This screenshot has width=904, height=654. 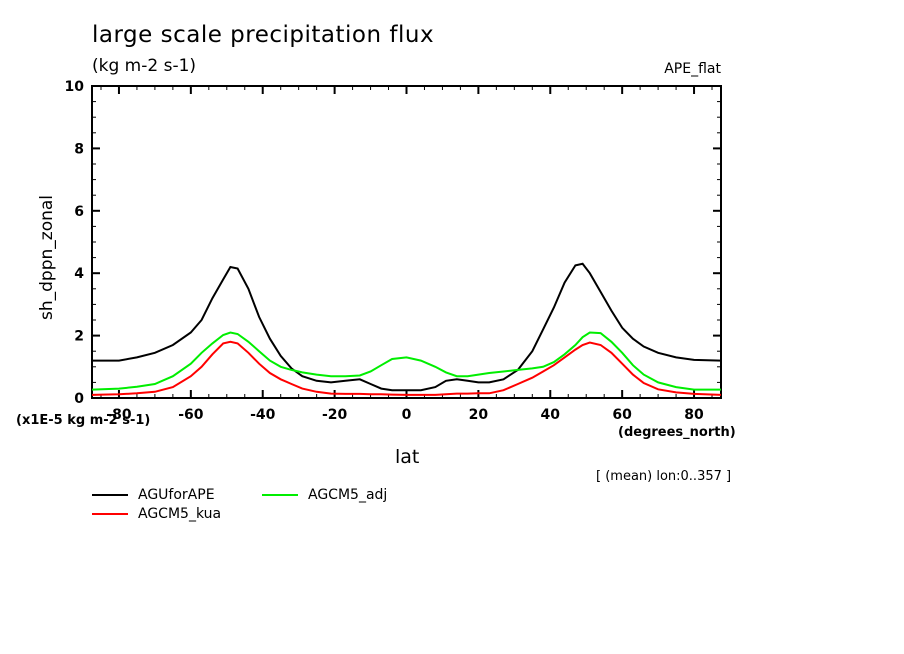 I want to click on experiment-label: APE_flat, so click(x=692, y=69).